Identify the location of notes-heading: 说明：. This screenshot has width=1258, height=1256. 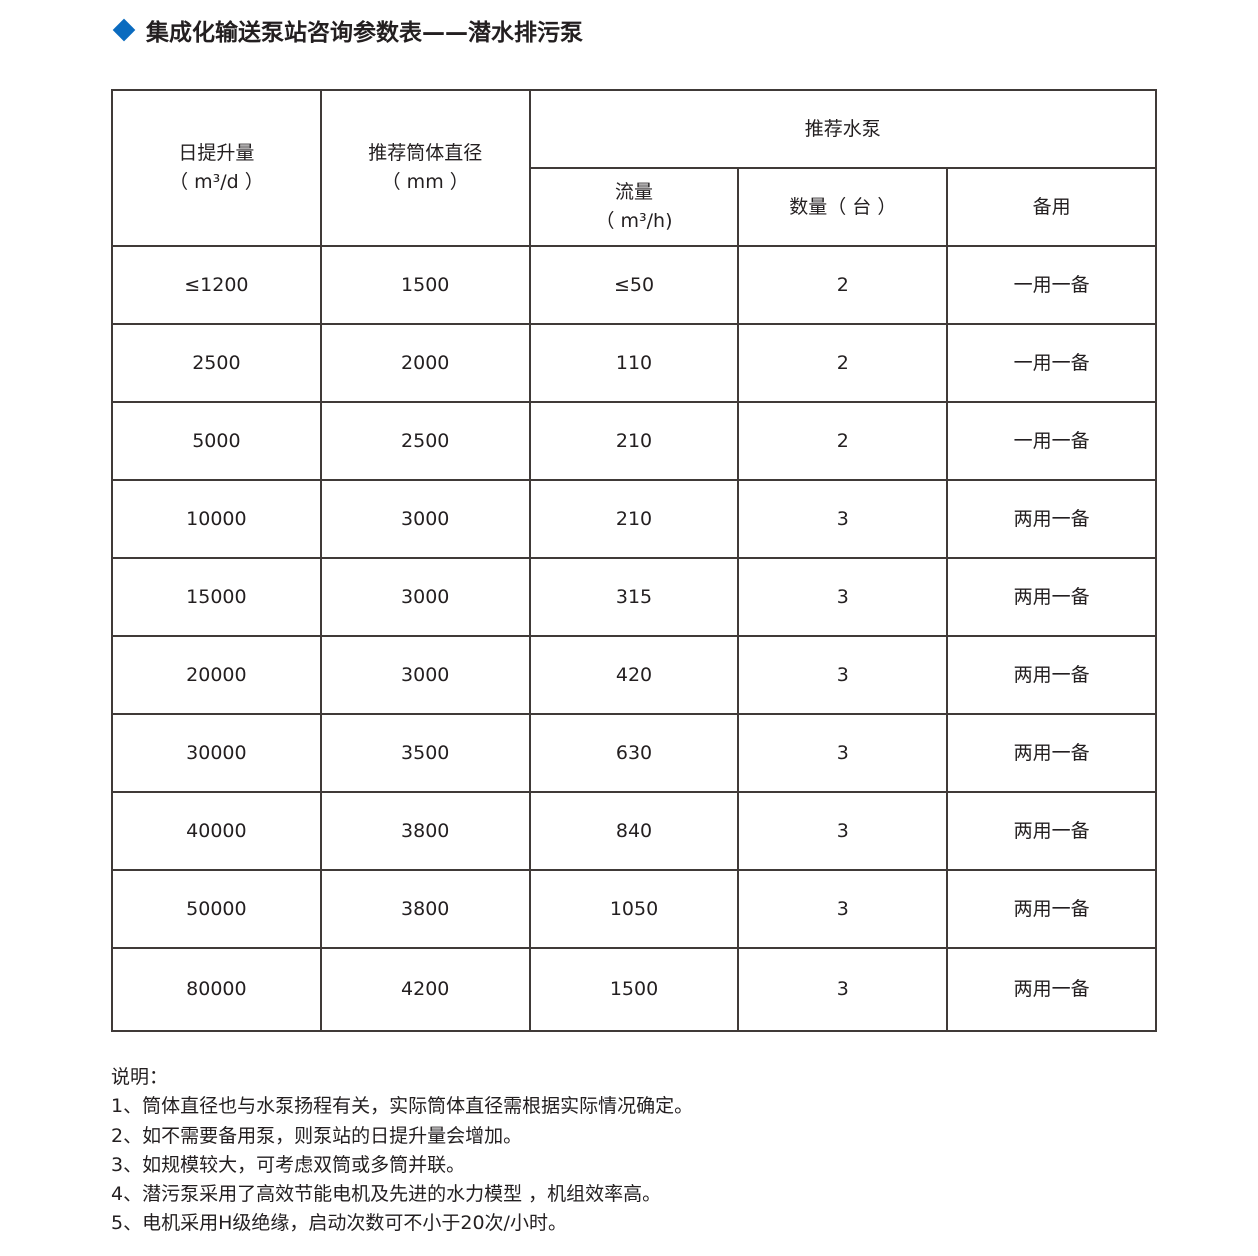
(140, 1077).